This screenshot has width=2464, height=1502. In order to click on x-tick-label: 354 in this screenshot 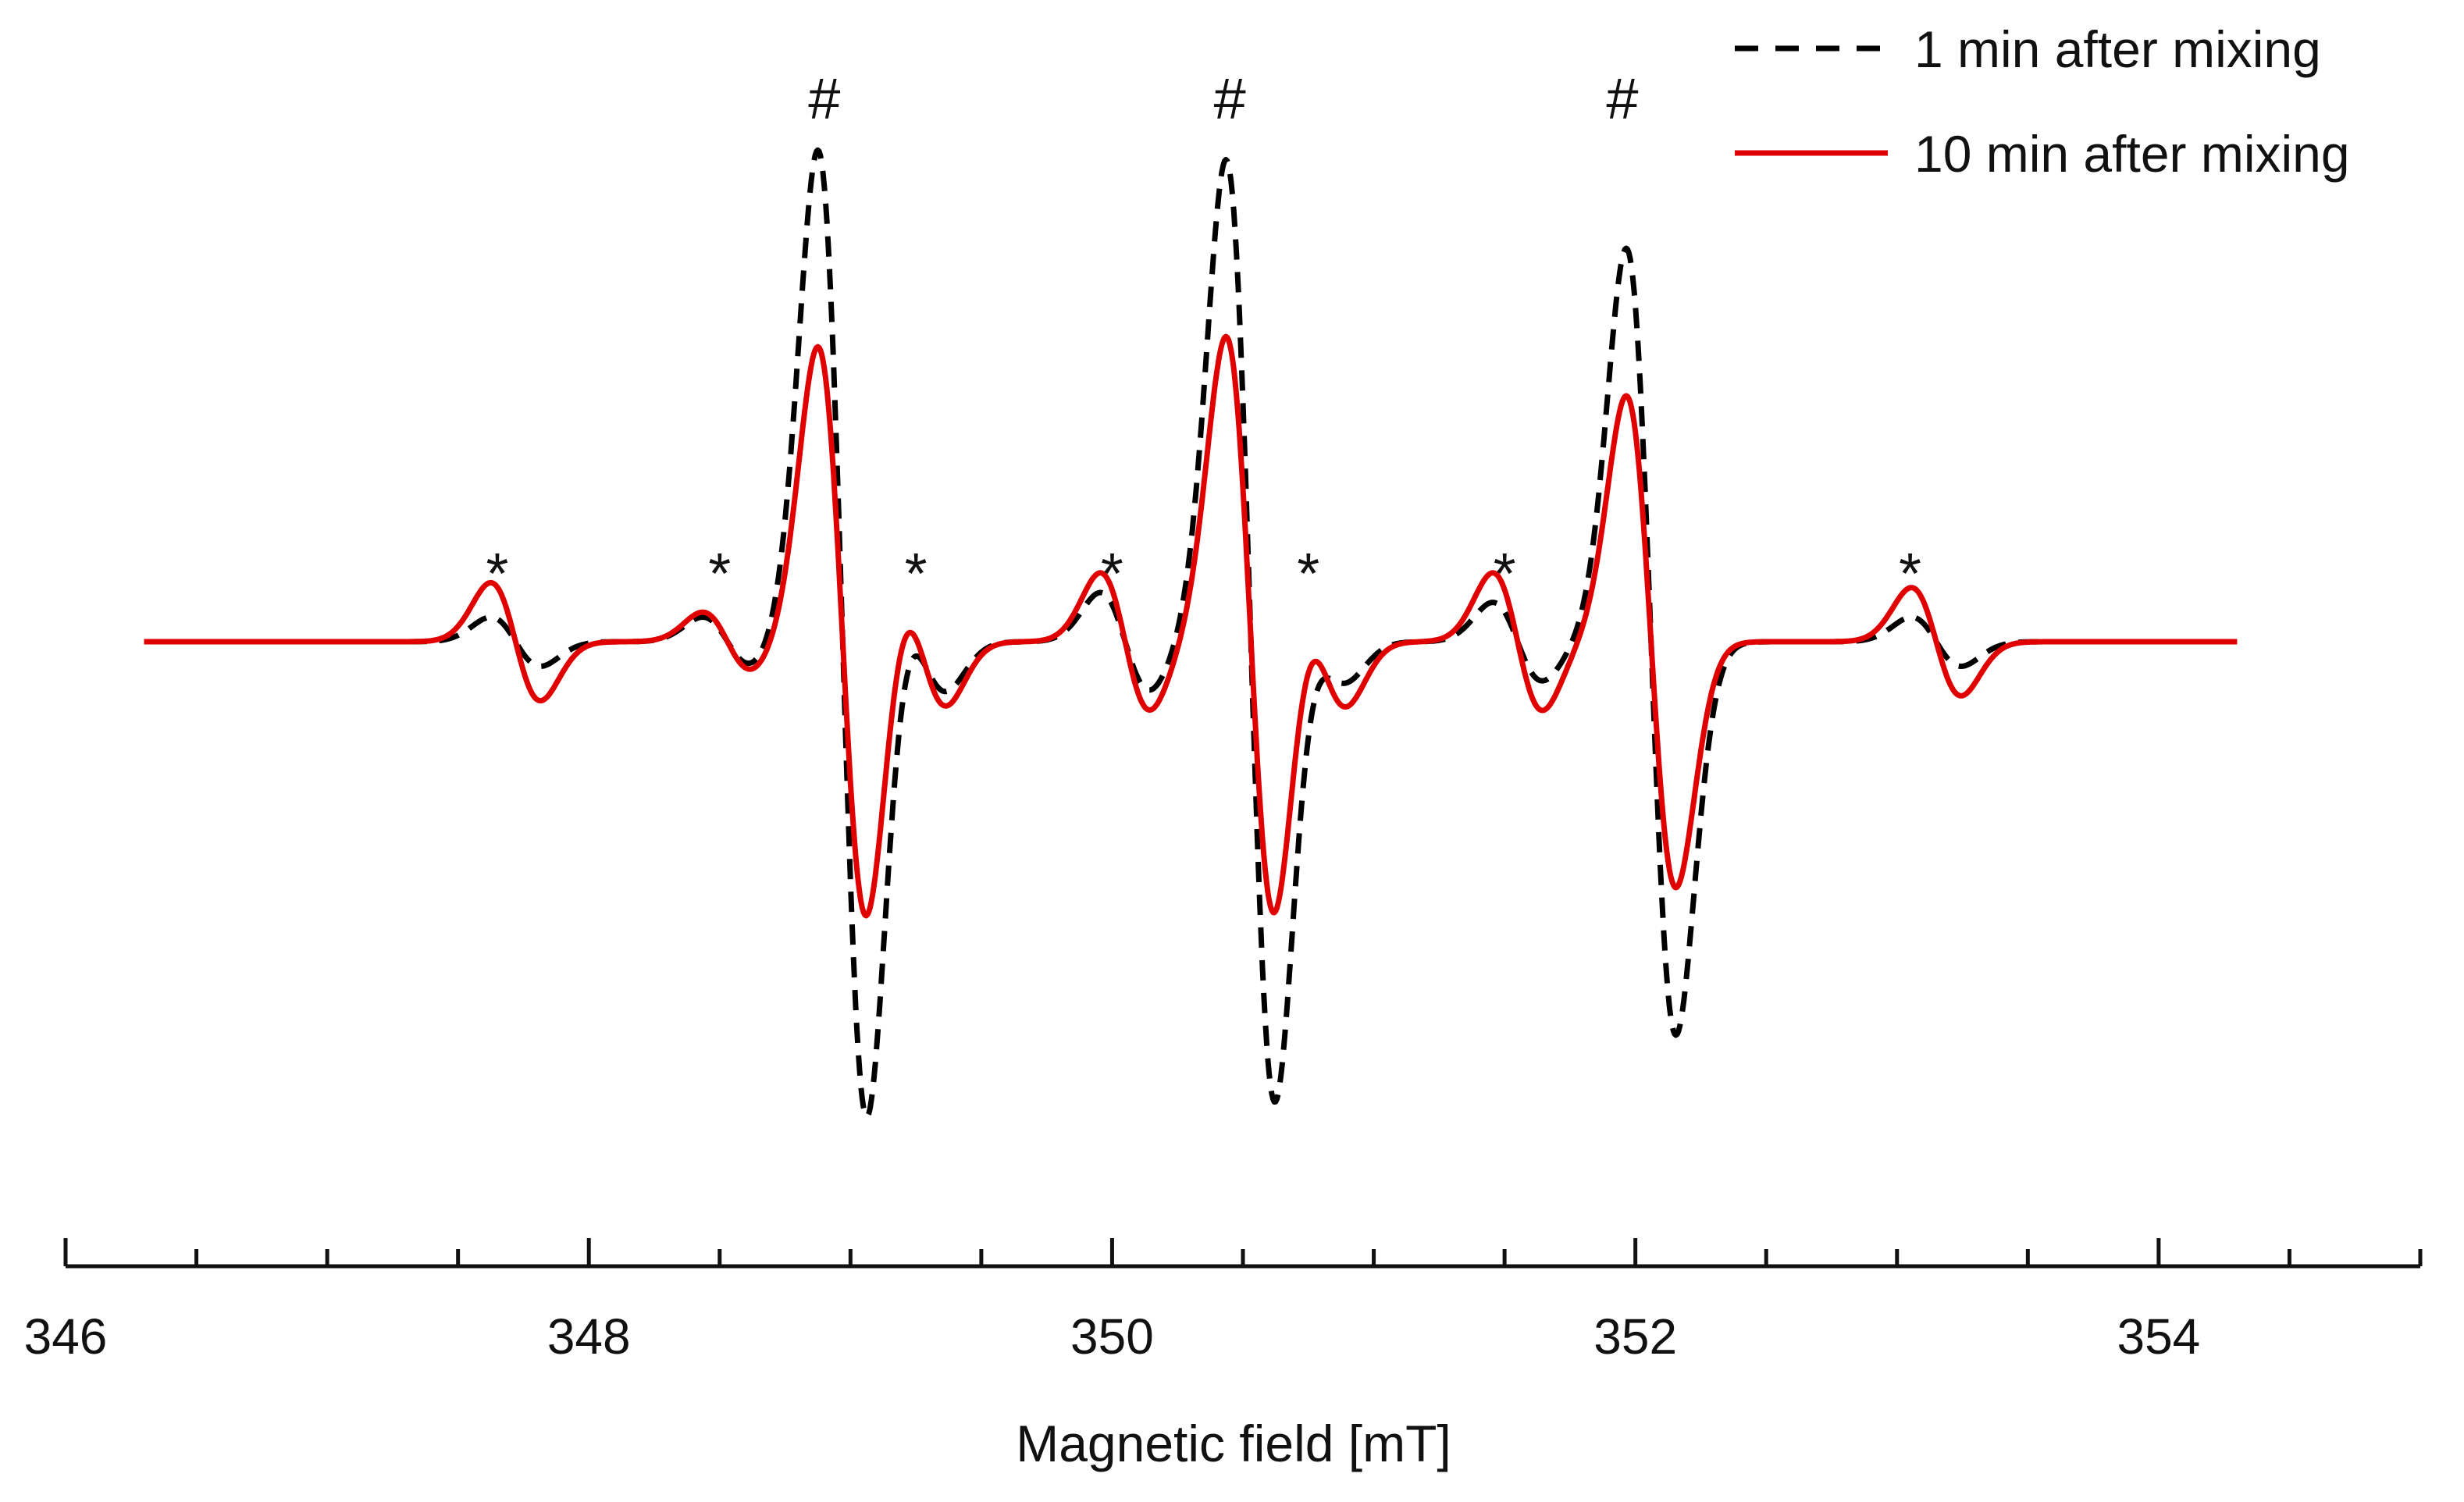, I will do `click(2158, 1336)`.